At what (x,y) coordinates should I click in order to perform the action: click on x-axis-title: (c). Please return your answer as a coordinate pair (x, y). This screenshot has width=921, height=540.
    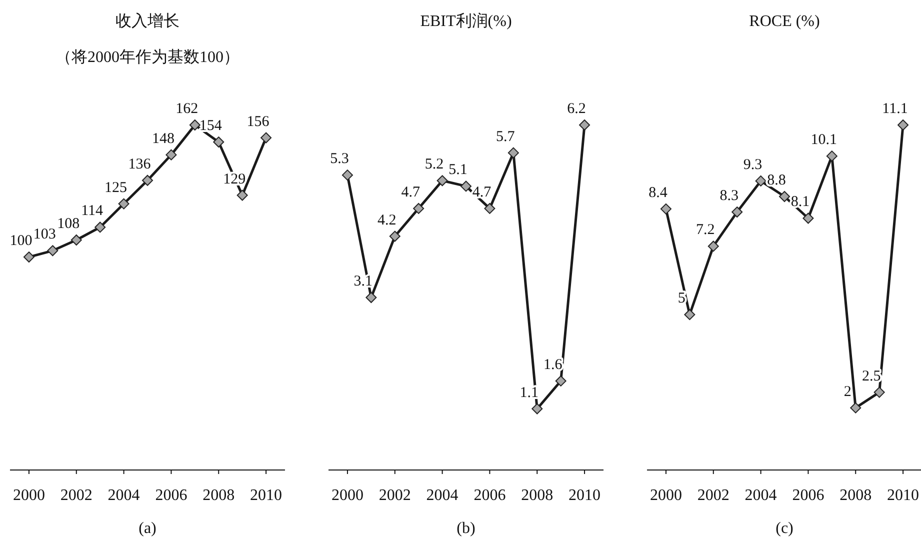
    Looking at the image, I should click on (785, 528).